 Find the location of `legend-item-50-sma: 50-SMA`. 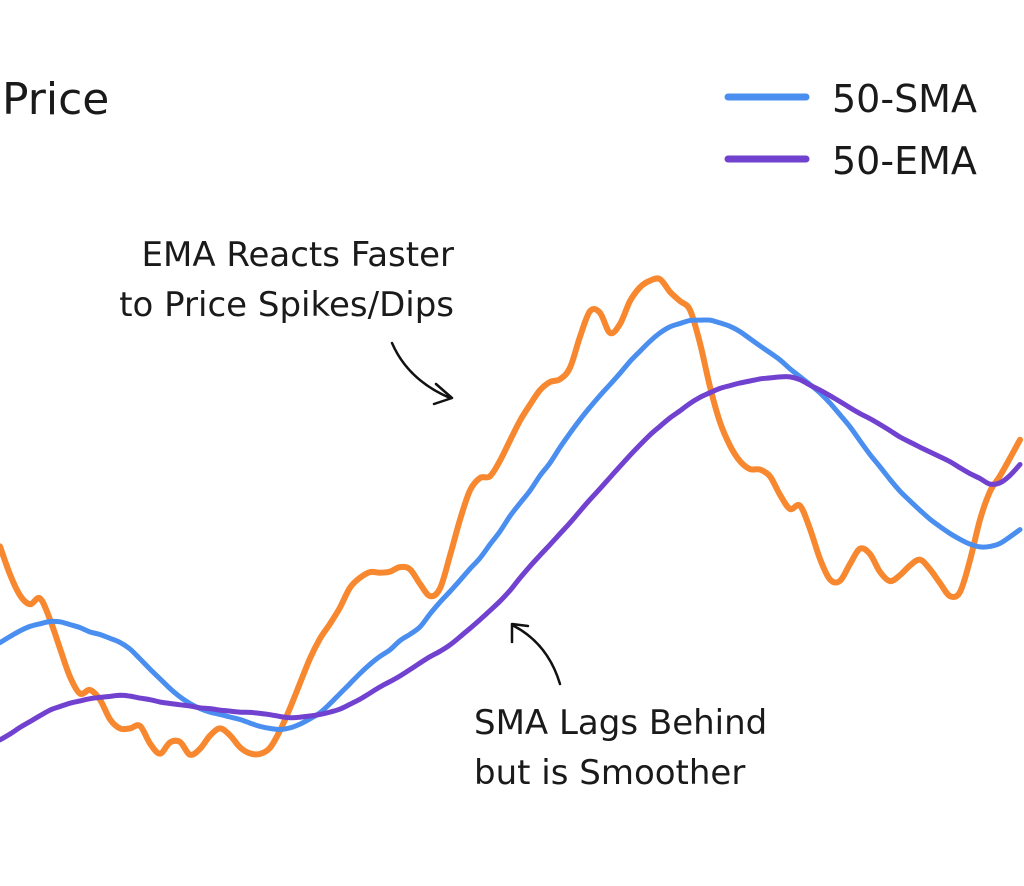

legend-item-50-sma: 50-SMA is located at coordinates (850, 99).